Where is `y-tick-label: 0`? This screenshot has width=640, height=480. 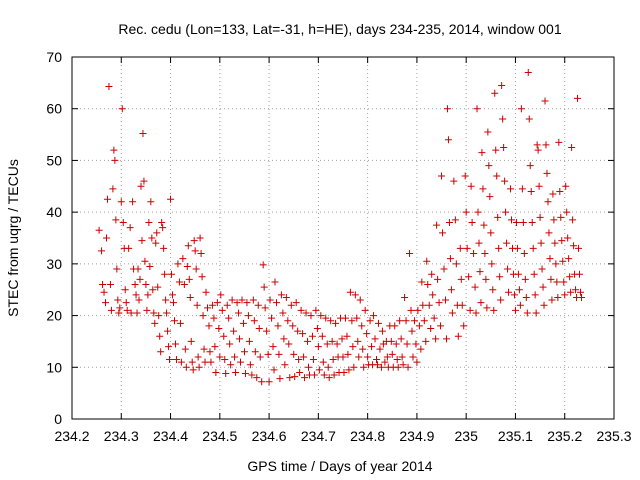 y-tick-label: 0 is located at coordinates (58, 419).